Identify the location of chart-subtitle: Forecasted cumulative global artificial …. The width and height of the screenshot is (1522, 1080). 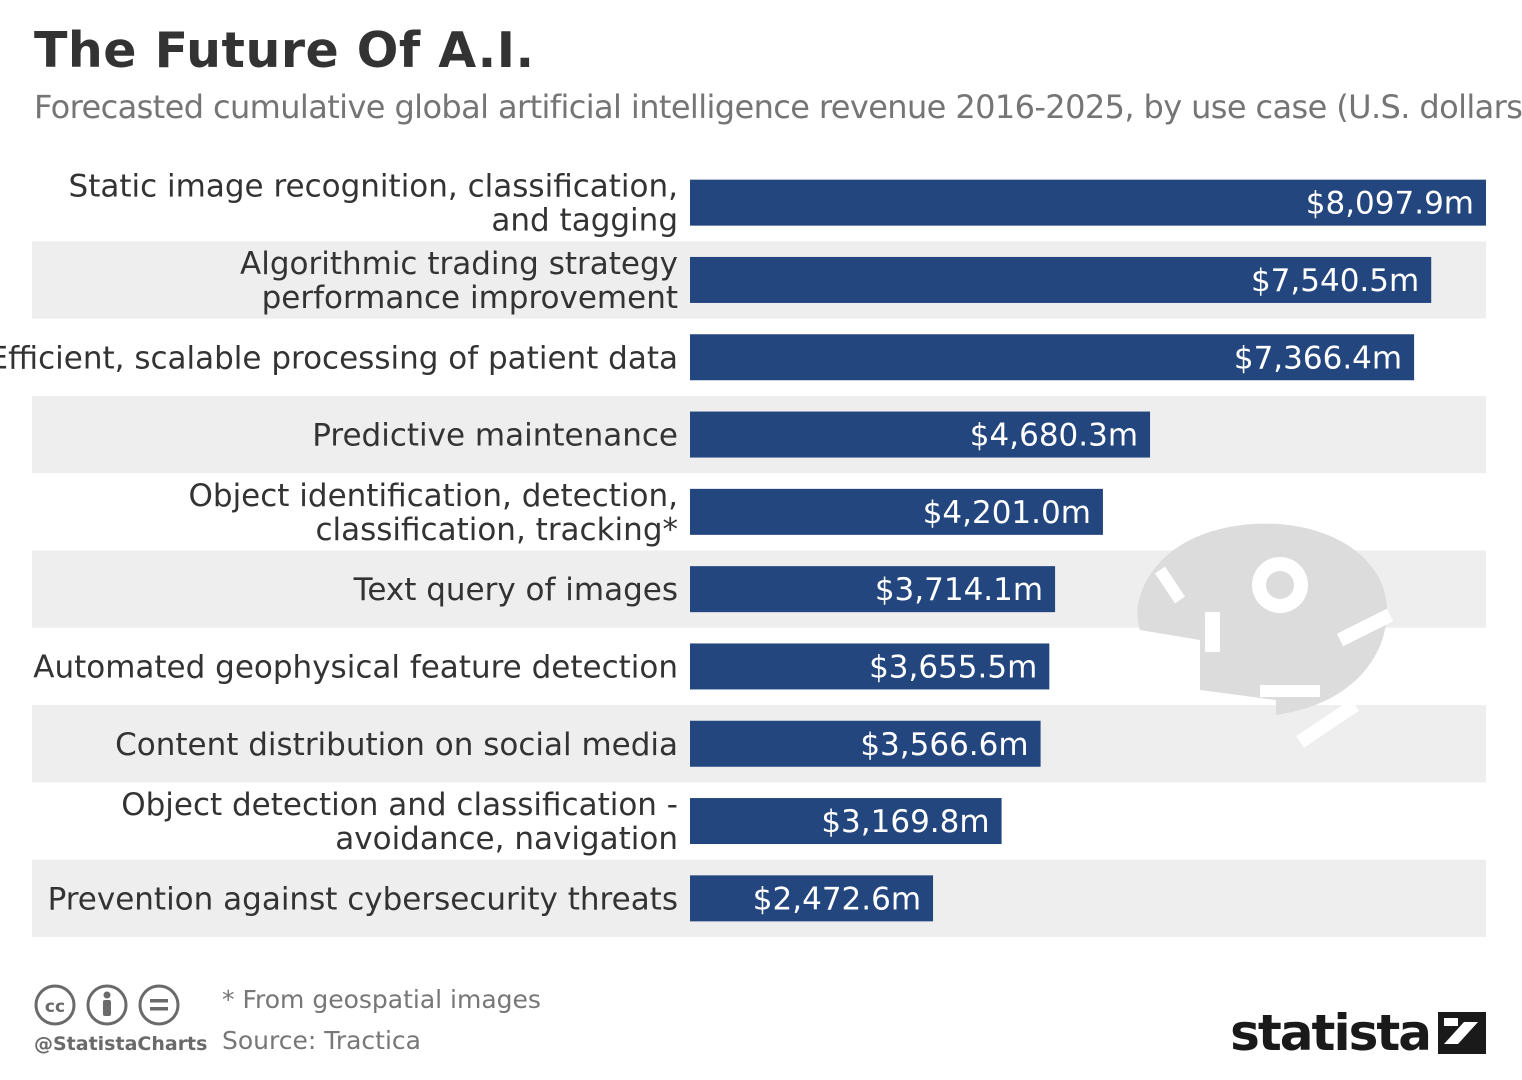
(778, 107).